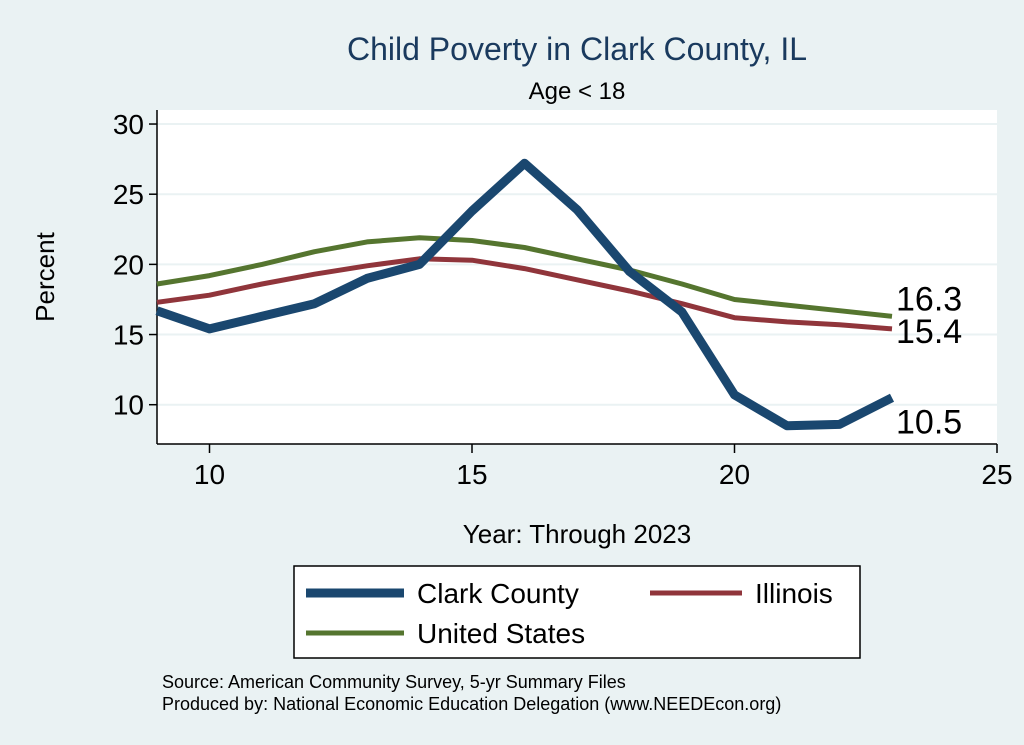  What do you see at coordinates (128, 194) in the screenshot?
I see `y-tick-label: 25` at bounding box center [128, 194].